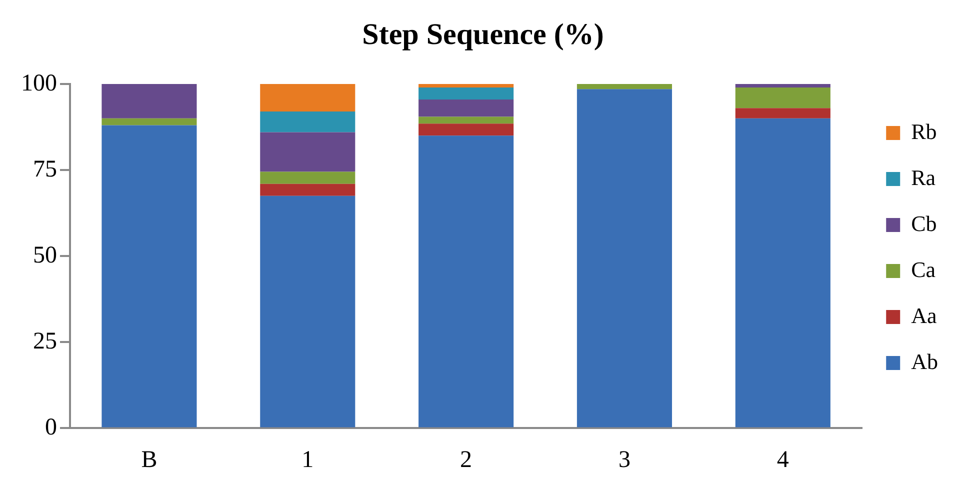 The width and height of the screenshot is (967, 499). Describe the element at coordinates (924, 315) in the screenshot. I see `legend-label: Aa` at that location.